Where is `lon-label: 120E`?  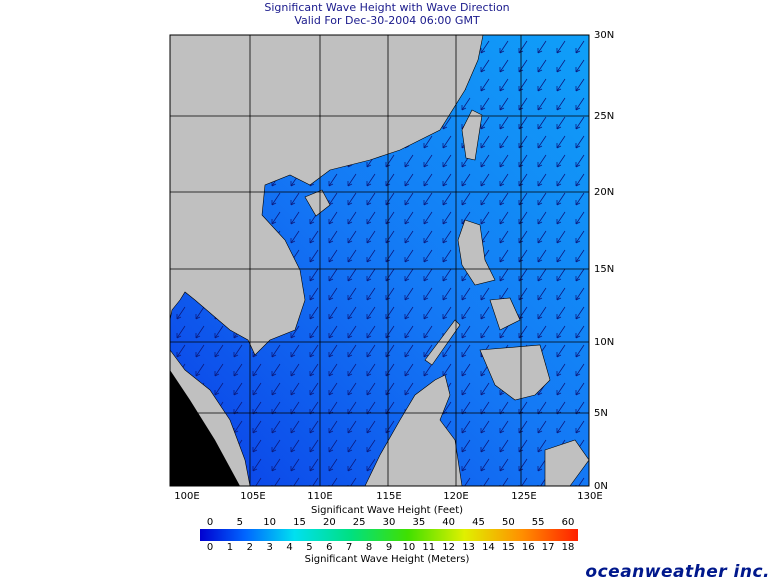
lon-label: 120E is located at coordinates (455, 496).